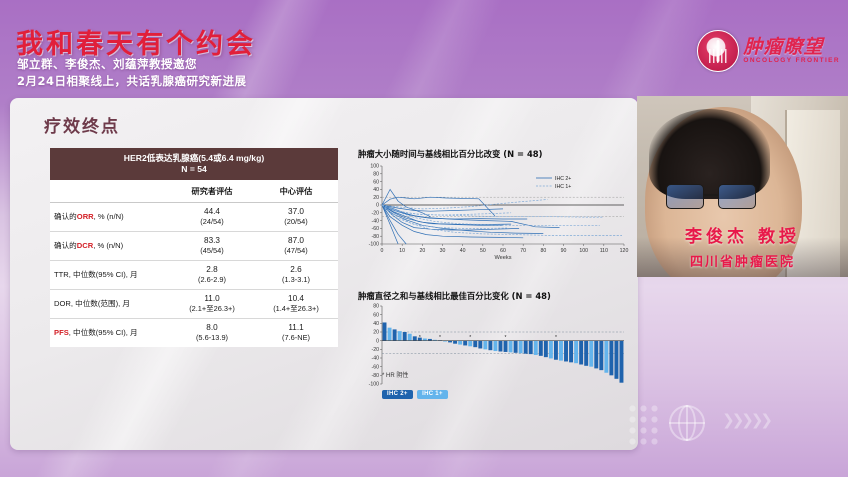  What do you see at coordinates (742, 237) in the screenshot?
I see `presenter-name: 李俊杰 教授` at bounding box center [742, 237].